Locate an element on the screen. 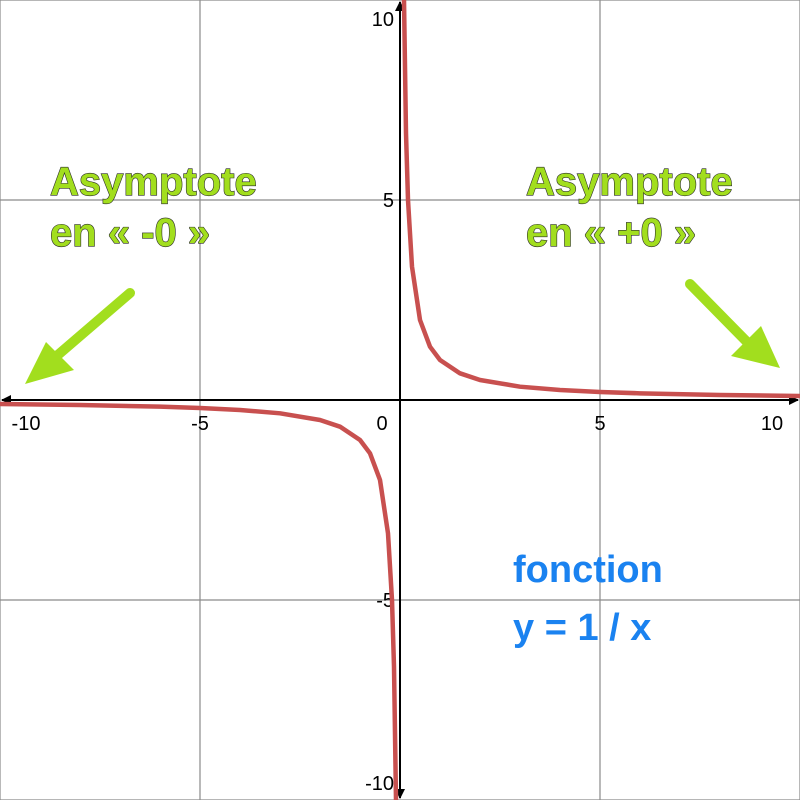  x-tick-label: -10 is located at coordinates (26, 424).